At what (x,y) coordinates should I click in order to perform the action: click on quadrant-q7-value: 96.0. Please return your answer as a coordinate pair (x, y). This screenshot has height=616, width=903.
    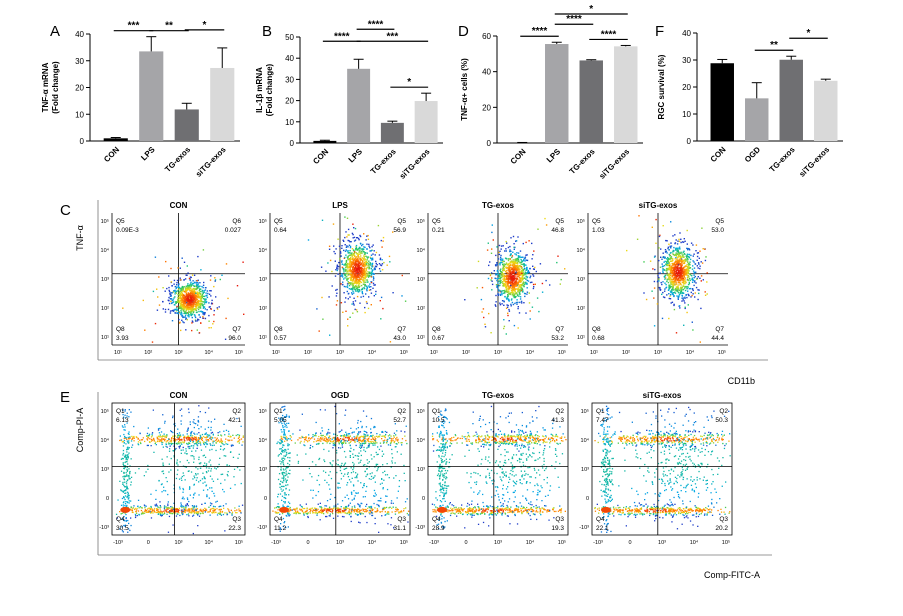
    Looking at the image, I should click on (234, 338).